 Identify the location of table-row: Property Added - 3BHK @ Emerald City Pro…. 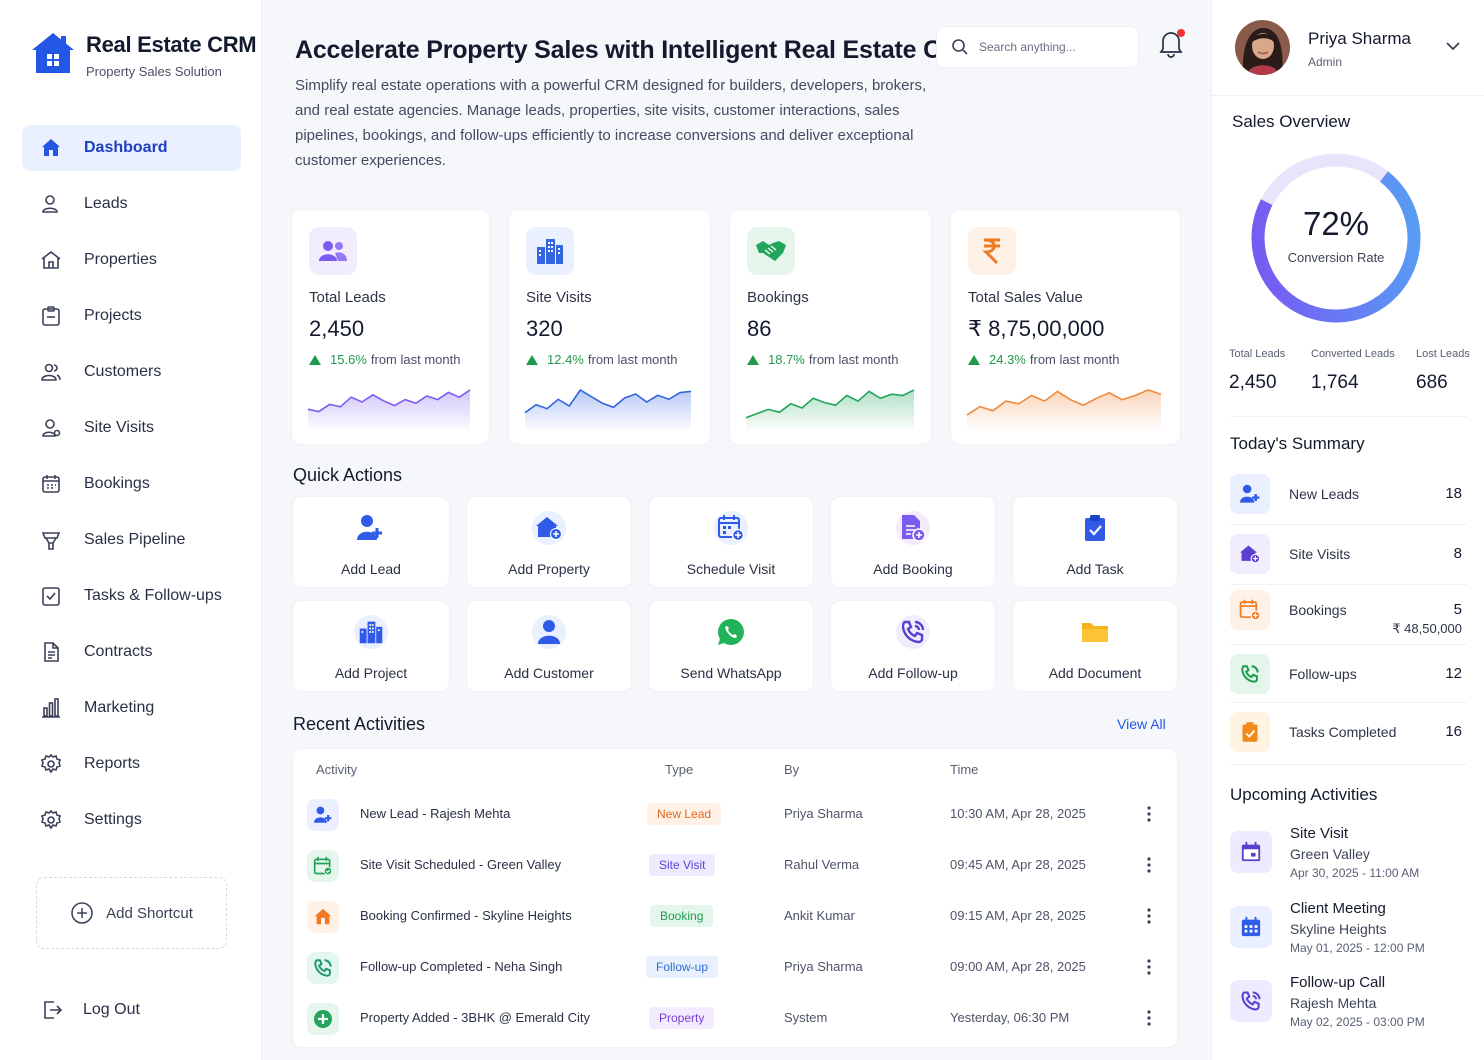
(736, 1022).